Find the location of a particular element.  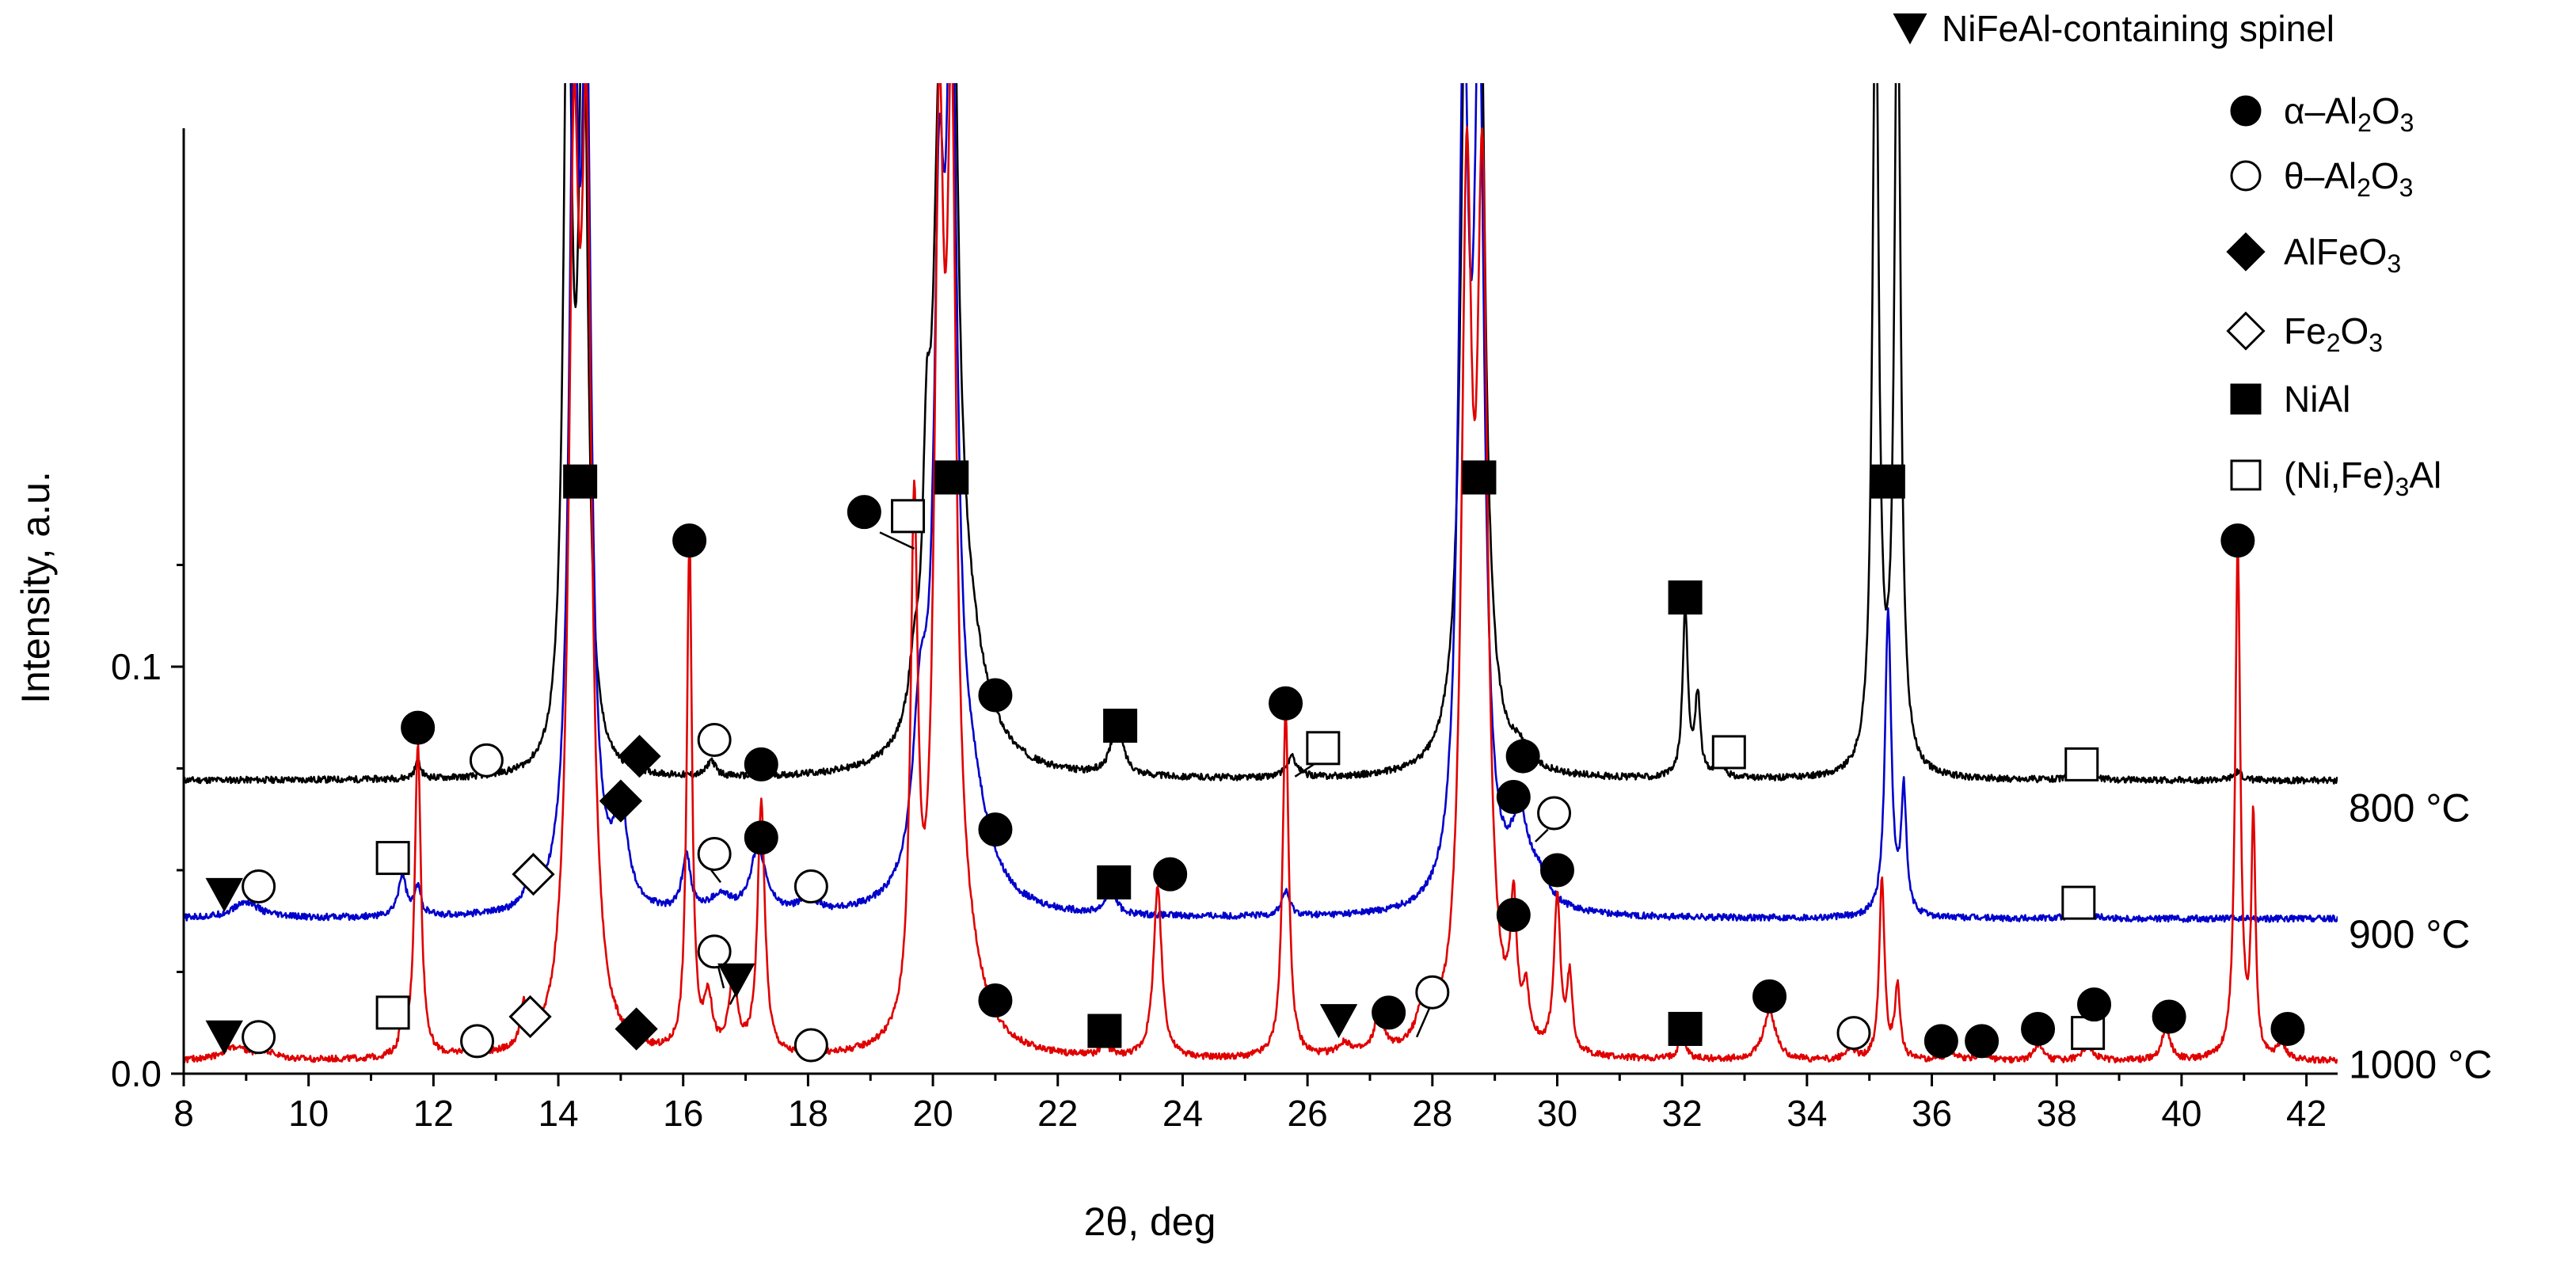

temperature-labels: 800 °C 900 °C 1000 °C is located at coordinates (2420, 936).